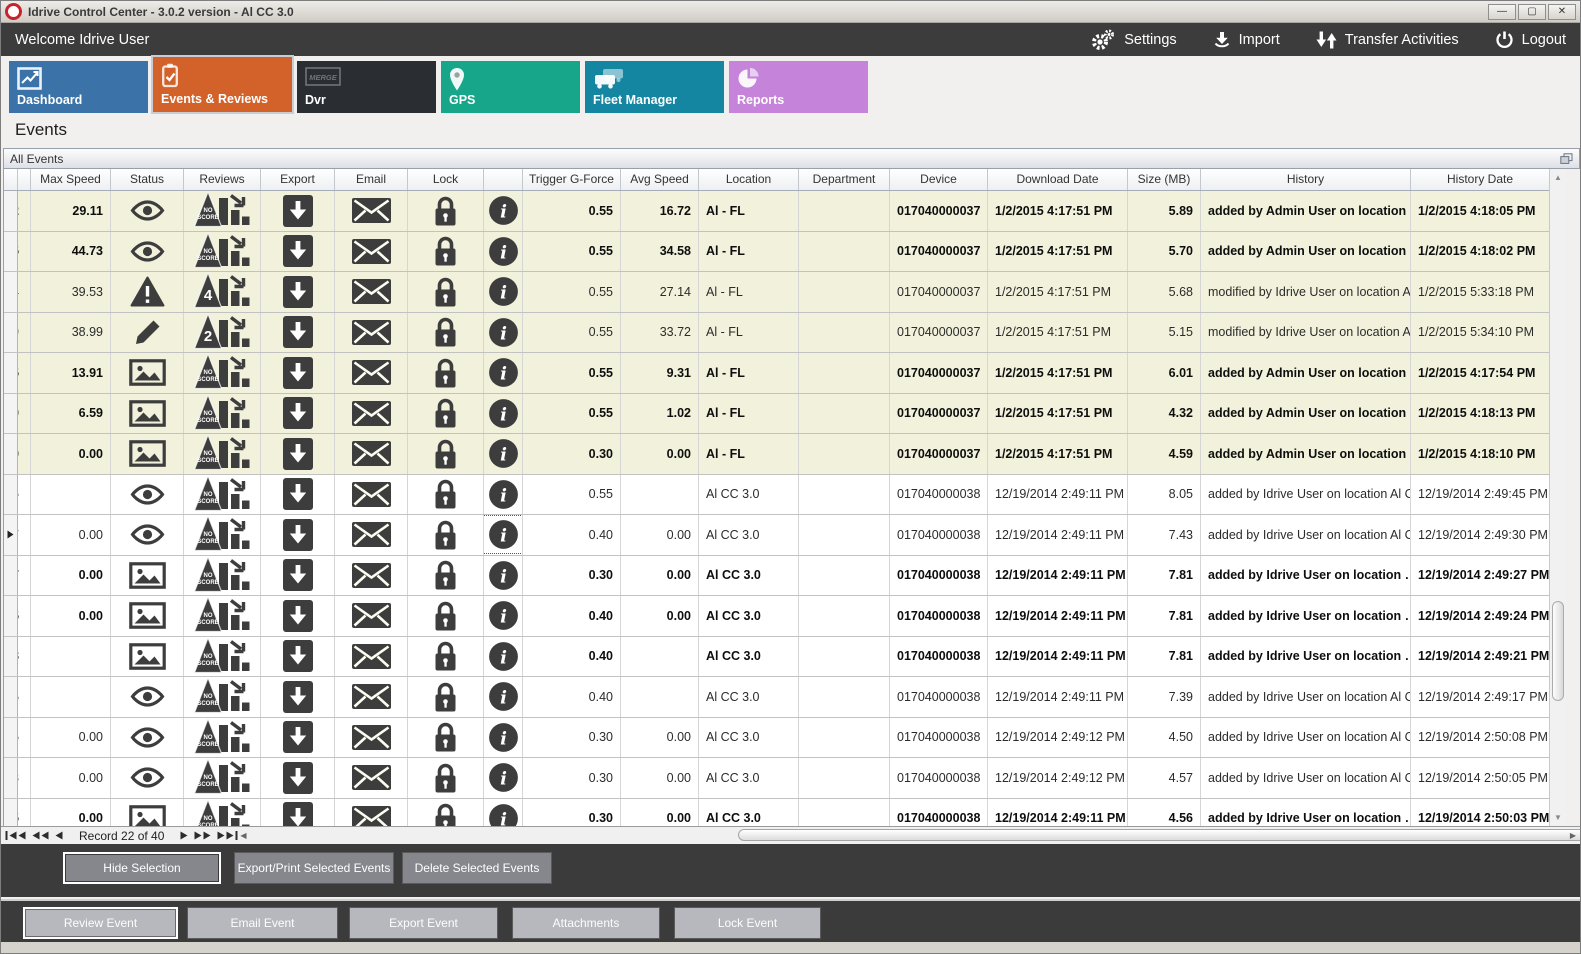 This screenshot has height=954, width=1581. Describe the element at coordinates (1558, 177) in the screenshot. I see `scroll-up-arrow-icon: ▲` at that location.